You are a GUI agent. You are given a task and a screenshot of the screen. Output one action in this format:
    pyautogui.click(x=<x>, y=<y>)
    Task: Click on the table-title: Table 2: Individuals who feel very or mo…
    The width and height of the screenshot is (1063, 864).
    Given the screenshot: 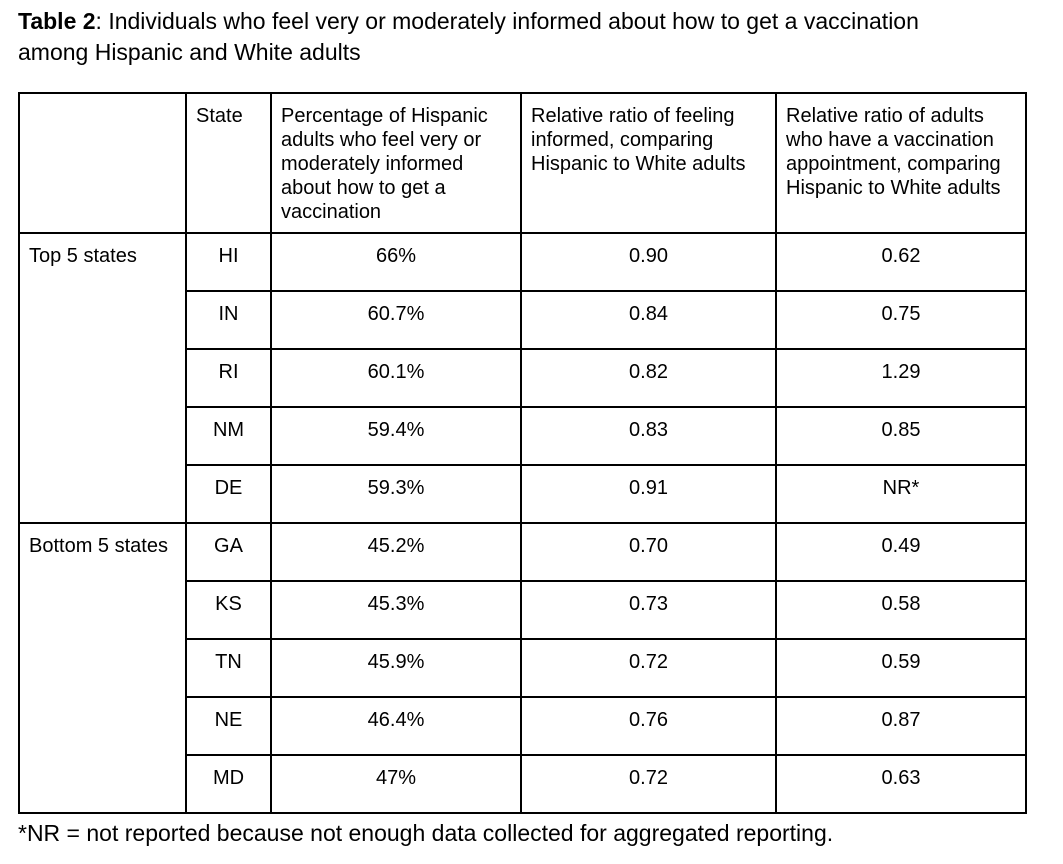 What is the action you would take?
    pyautogui.click(x=488, y=37)
    